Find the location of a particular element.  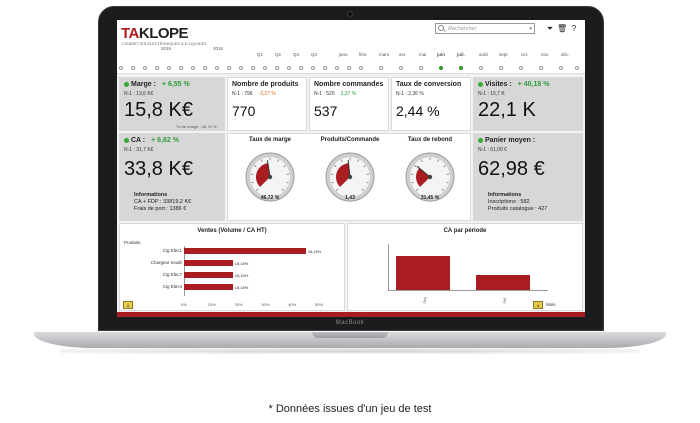

month-label: oct. is located at coordinates (525, 54).